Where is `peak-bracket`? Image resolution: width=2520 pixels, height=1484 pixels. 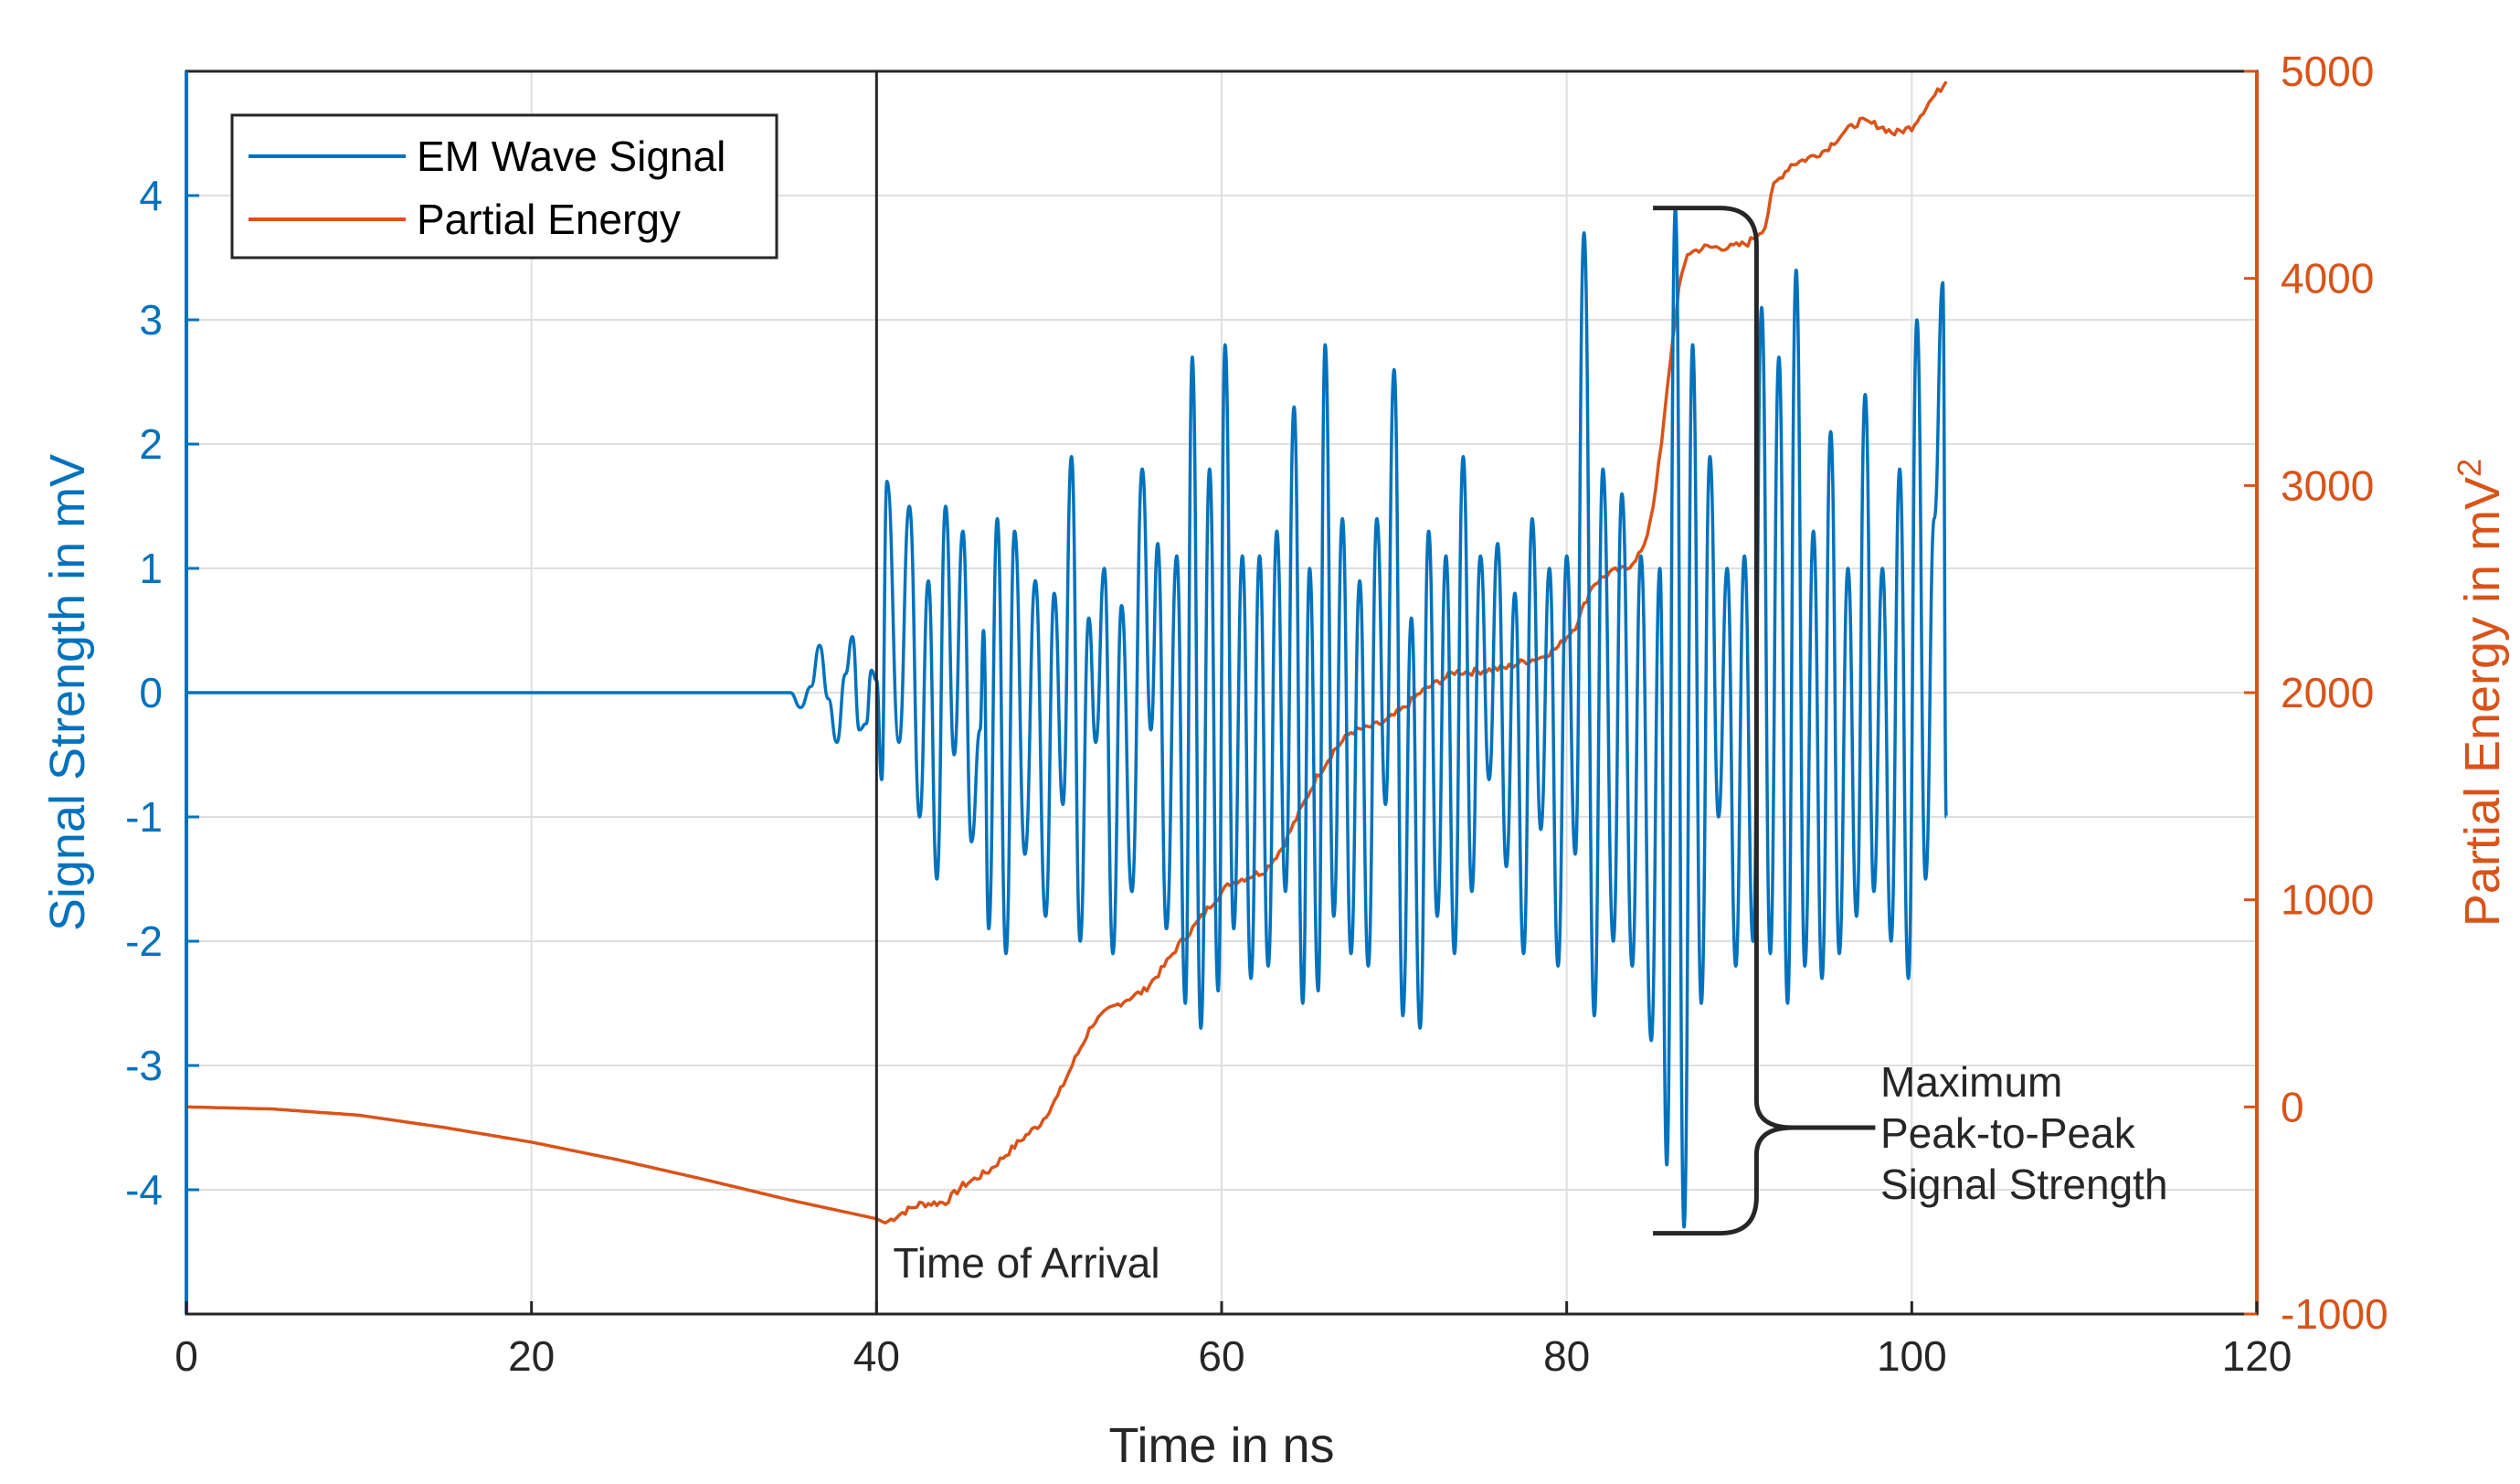 peak-bracket is located at coordinates (1764, 721).